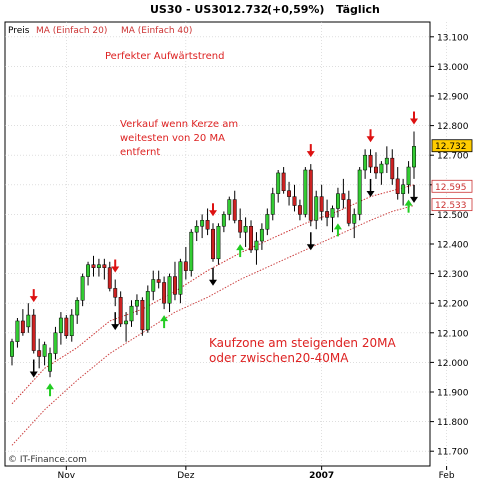 The image size is (480, 480). I want to click on y-tick-label: 13.000, so click(453, 68).